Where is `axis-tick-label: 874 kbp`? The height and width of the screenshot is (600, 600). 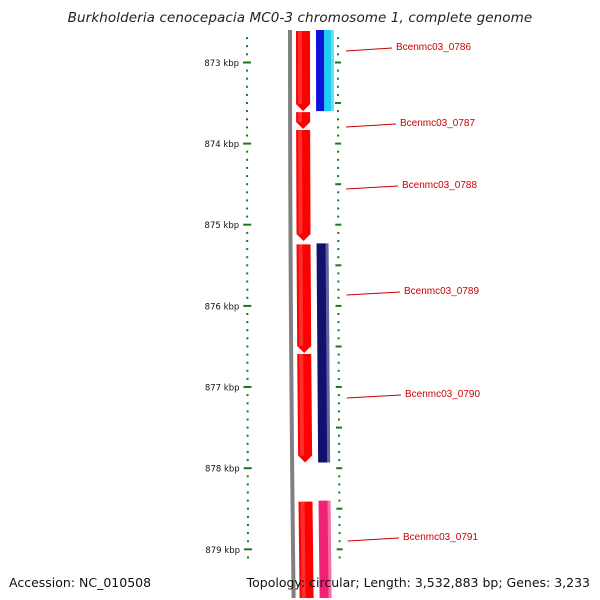 axis-tick-label: 874 kbp is located at coordinates (221, 145).